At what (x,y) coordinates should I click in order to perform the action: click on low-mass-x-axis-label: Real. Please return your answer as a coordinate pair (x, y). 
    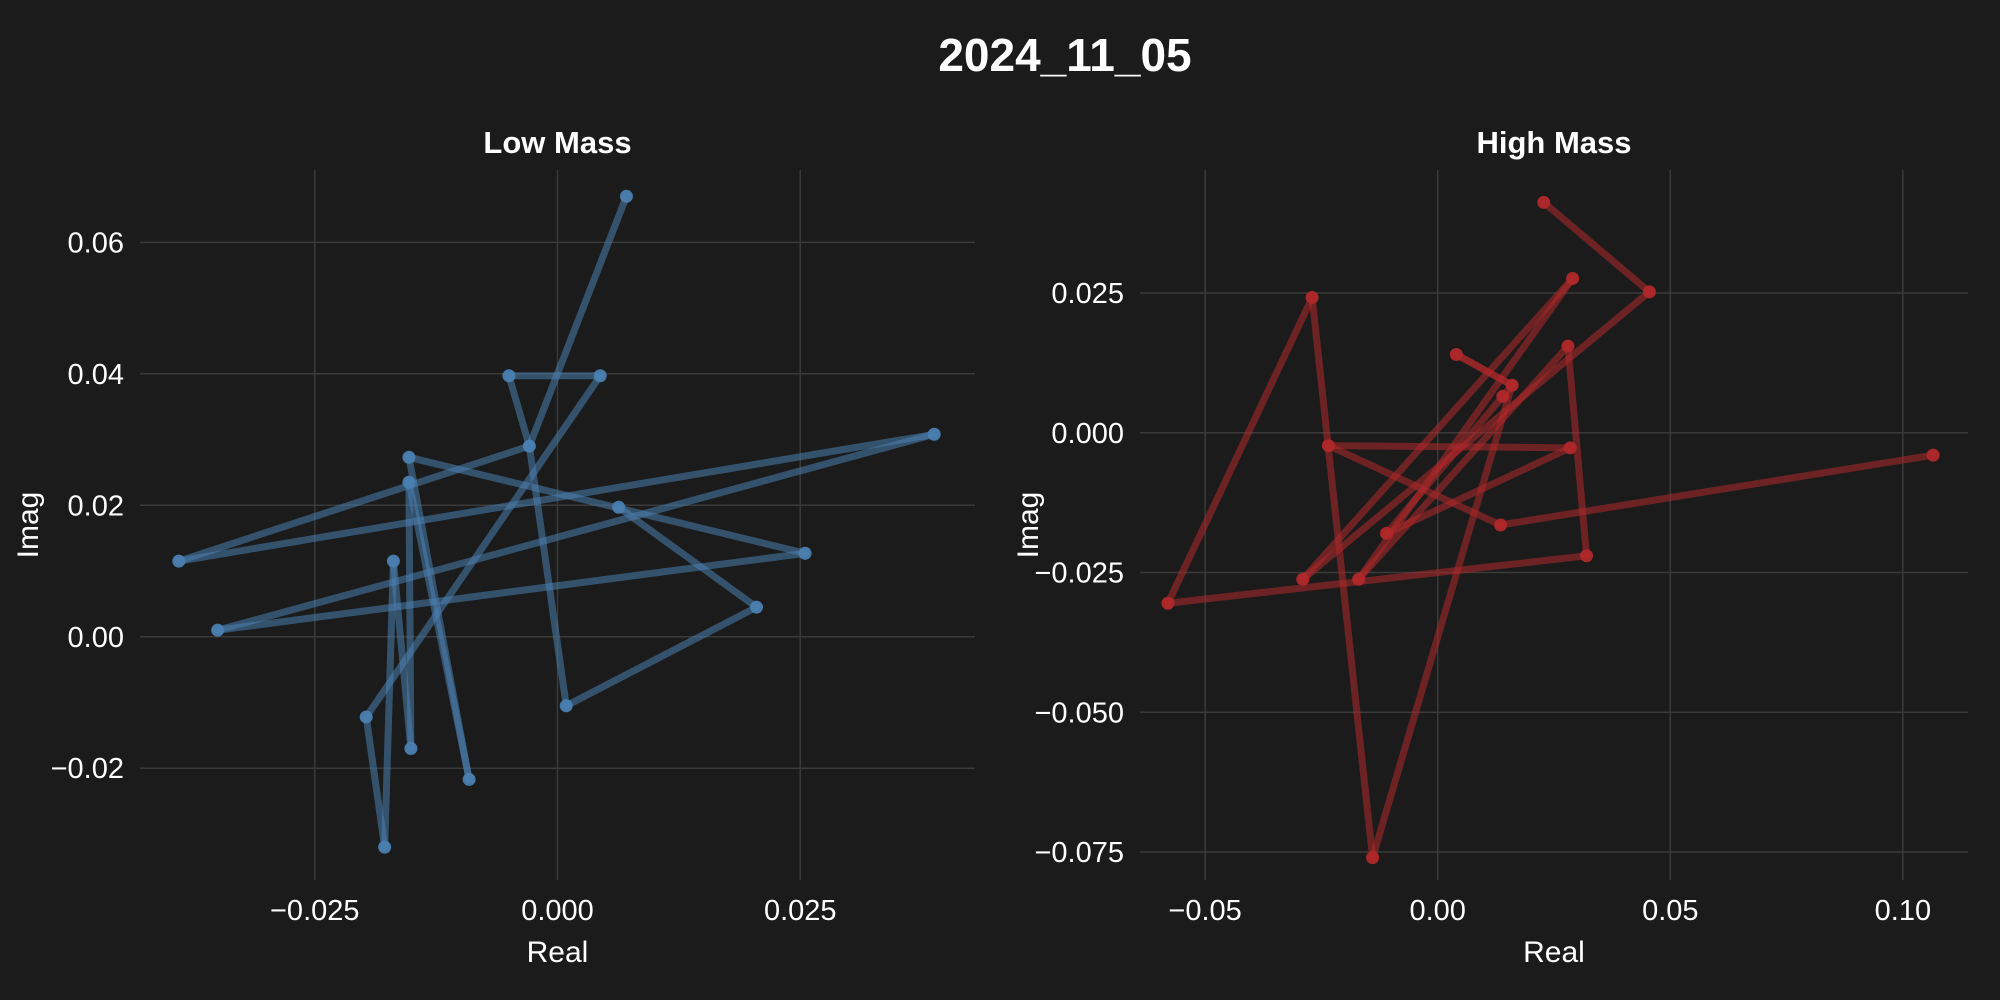
    Looking at the image, I should click on (558, 952).